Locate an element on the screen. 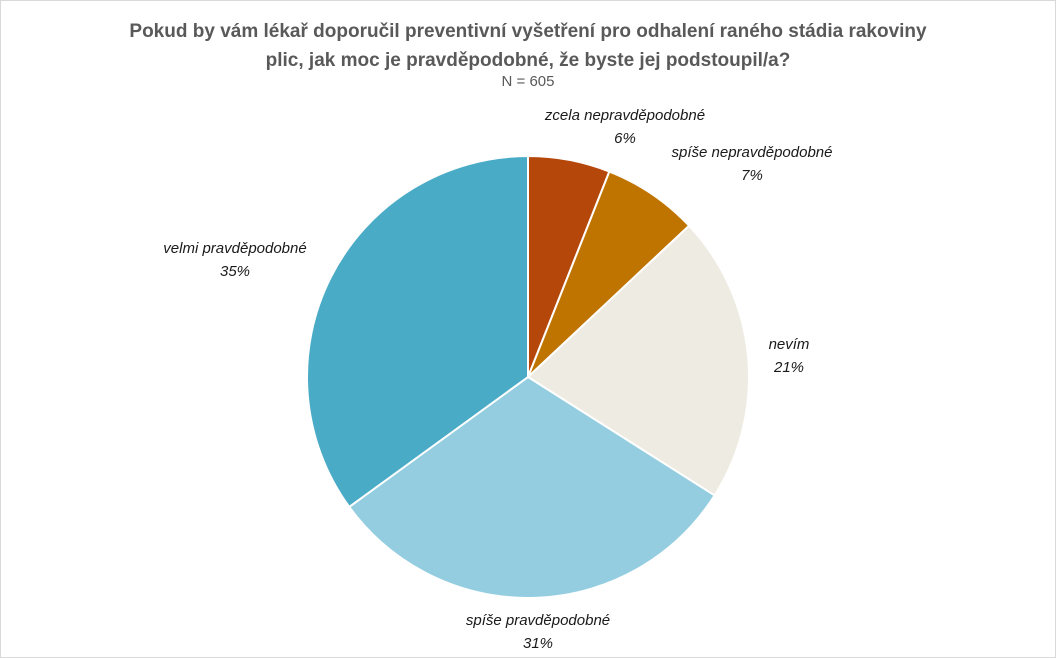 This screenshot has width=1056, height=658. chart-subtitle: N = 605 is located at coordinates (528, 81).